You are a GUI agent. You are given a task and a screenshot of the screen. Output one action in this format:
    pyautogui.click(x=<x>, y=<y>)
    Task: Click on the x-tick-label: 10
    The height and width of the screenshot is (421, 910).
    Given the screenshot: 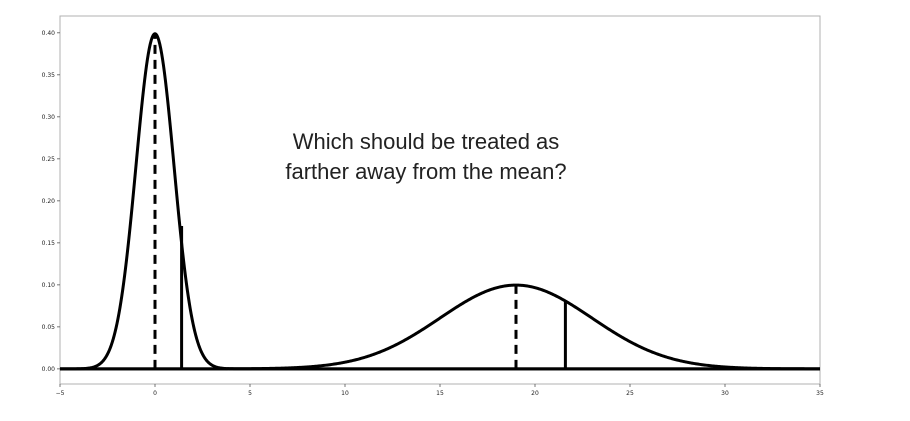 What is the action you would take?
    pyautogui.click(x=345, y=393)
    